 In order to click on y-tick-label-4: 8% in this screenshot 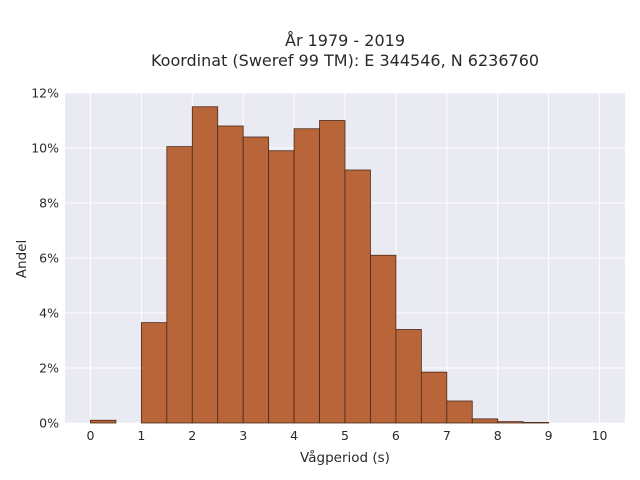, I will do `click(49, 203)`.